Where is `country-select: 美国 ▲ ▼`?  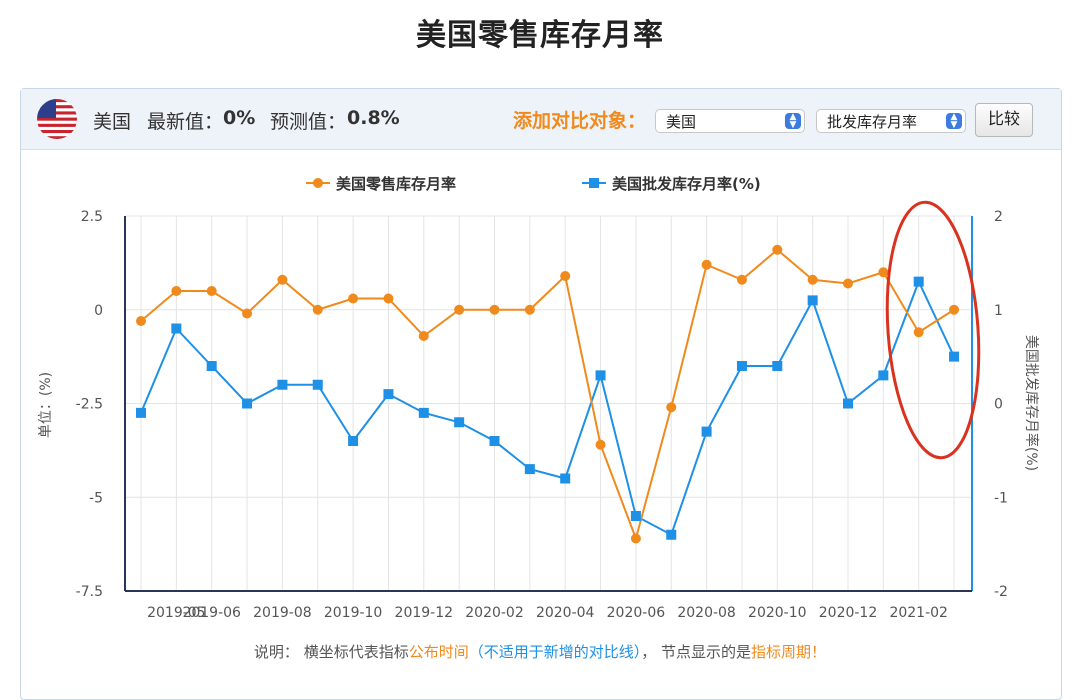 country-select: 美国 ▲ ▼ is located at coordinates (730, 121).